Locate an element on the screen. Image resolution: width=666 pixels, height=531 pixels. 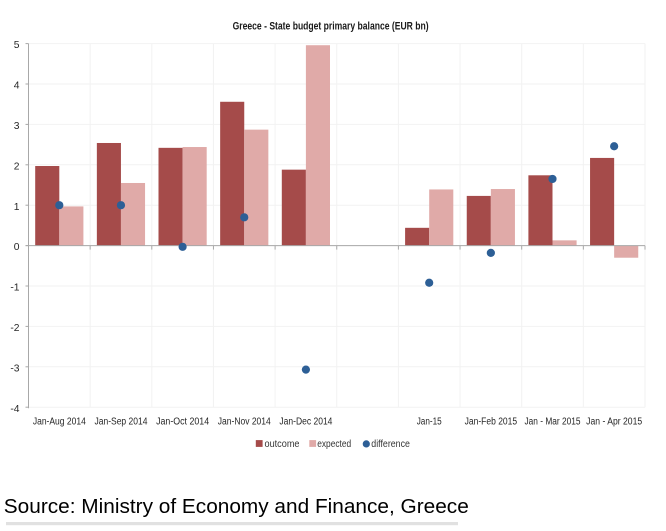
svg-text: Jan-Oct 2014 is located at coordinates (182, 422).